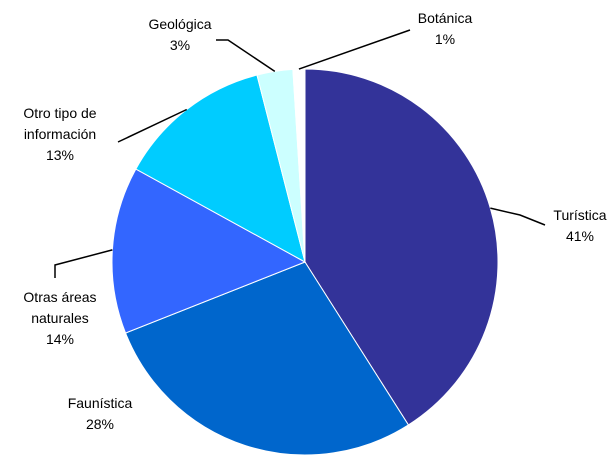 The height and width of the screenshot is (457, 612). What do you see at coordinates (100, 424) in the screenshot?
I see `slice-value: 28%` at bounding box center [100, 424].